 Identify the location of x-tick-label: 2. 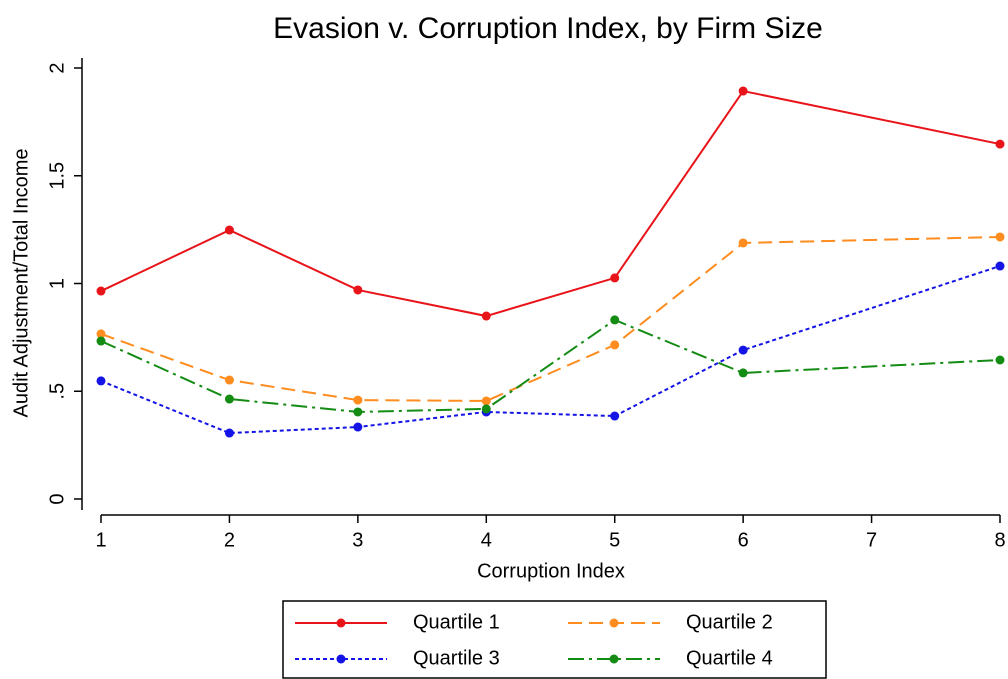
(229, 540).